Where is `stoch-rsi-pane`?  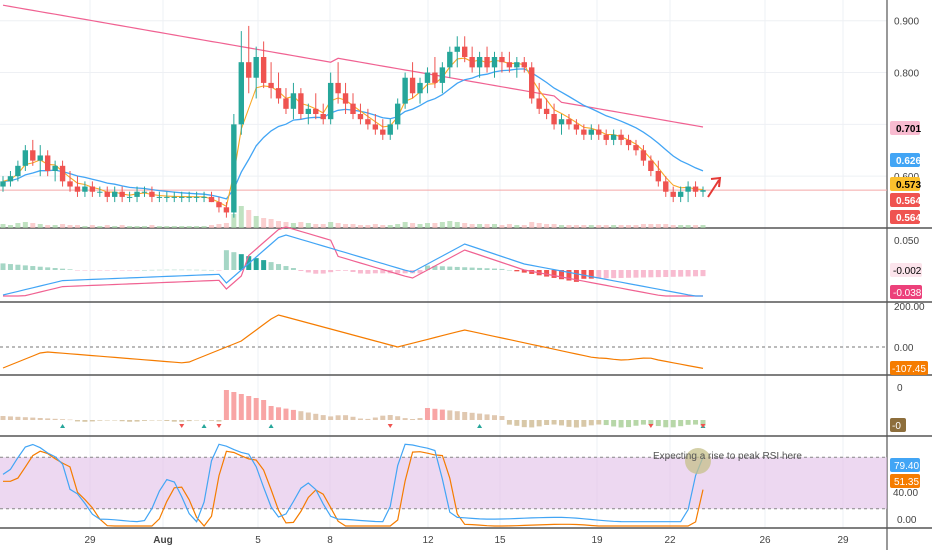
stoch-rsi-pane is located at coordinates (443, 485).